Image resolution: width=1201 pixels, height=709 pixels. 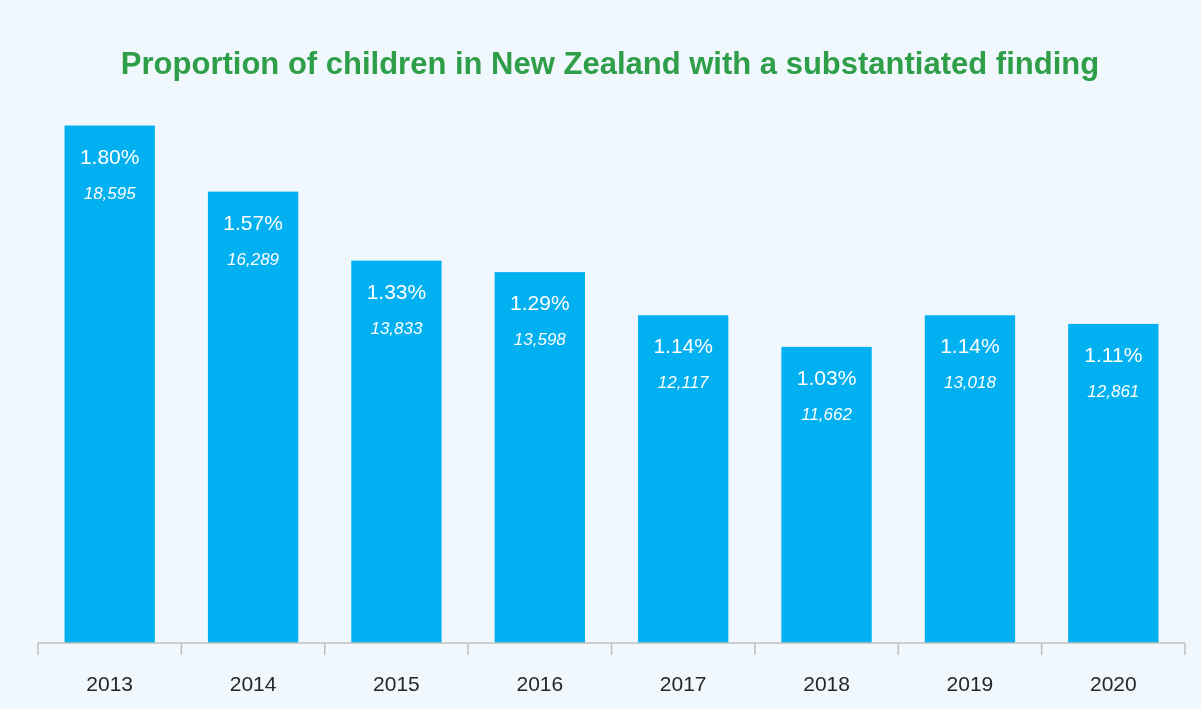 What do you see at coordinates (110, 193) in the screenshot?
I see `annotation: 18,595` at bounding box center [110, 193].